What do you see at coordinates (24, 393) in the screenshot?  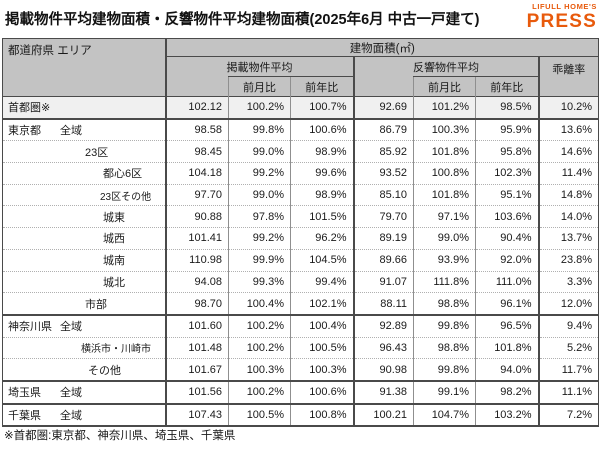 I see `pref-label: 埼玉県` at bounding box center [24, 393].